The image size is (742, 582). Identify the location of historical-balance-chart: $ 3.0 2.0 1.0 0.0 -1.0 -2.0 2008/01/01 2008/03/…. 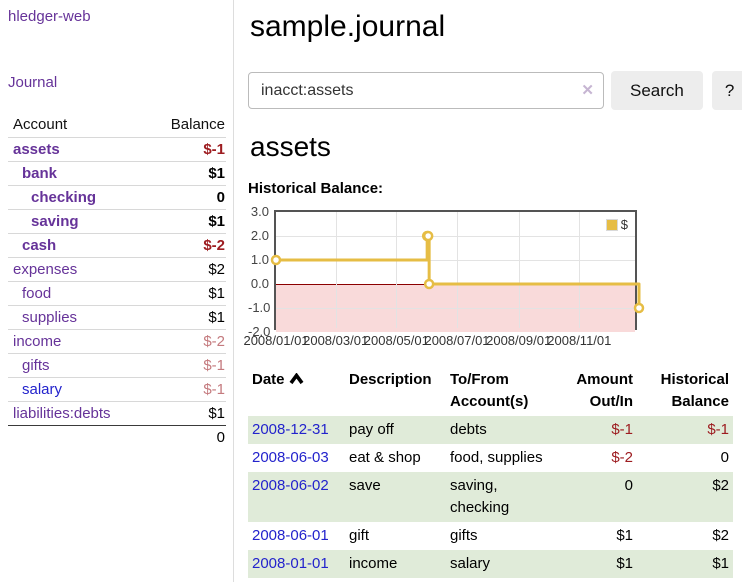
(460, 277).